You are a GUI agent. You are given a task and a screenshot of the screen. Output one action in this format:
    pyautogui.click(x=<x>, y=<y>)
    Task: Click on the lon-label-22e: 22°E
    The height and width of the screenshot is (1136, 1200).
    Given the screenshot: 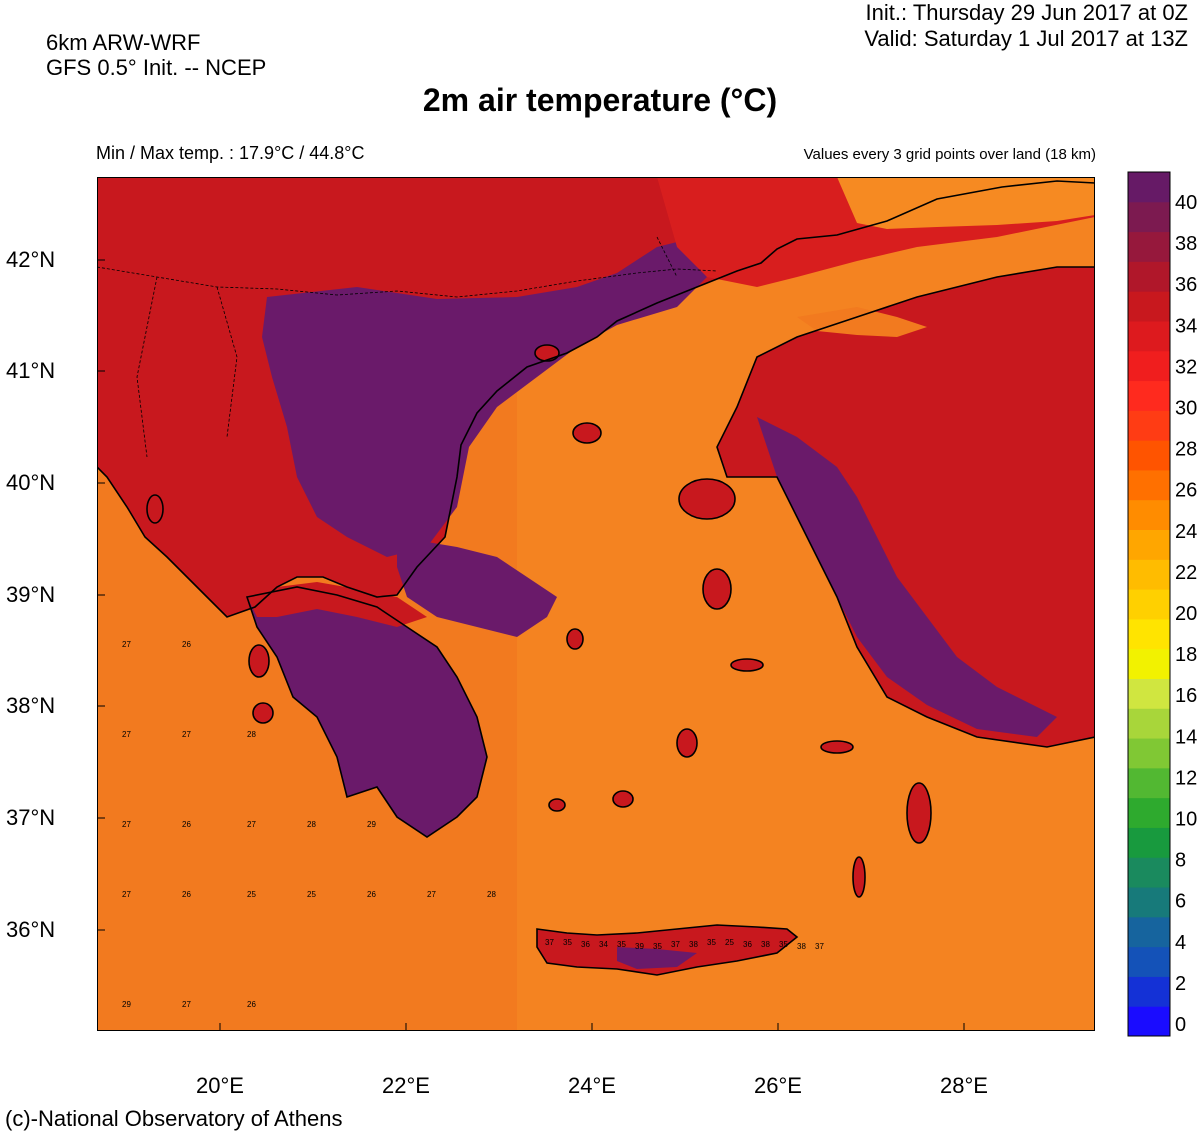 What is the action you would take?
    pyautogui.click(x=406, y=1085)
    